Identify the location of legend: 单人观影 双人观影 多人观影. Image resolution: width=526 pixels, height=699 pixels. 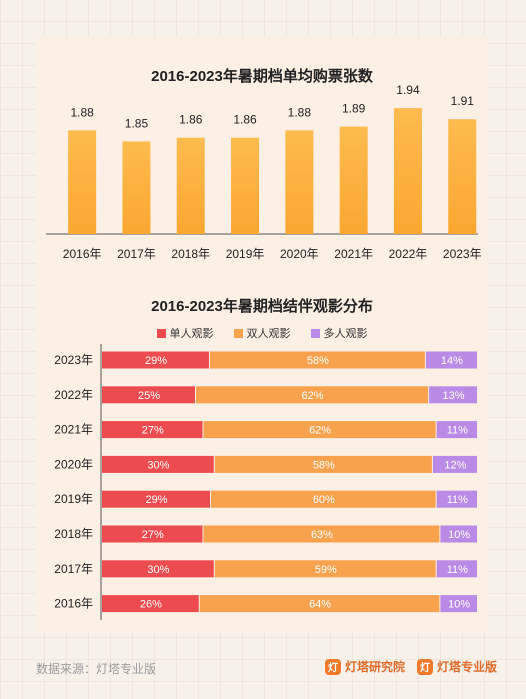
(262, 333).